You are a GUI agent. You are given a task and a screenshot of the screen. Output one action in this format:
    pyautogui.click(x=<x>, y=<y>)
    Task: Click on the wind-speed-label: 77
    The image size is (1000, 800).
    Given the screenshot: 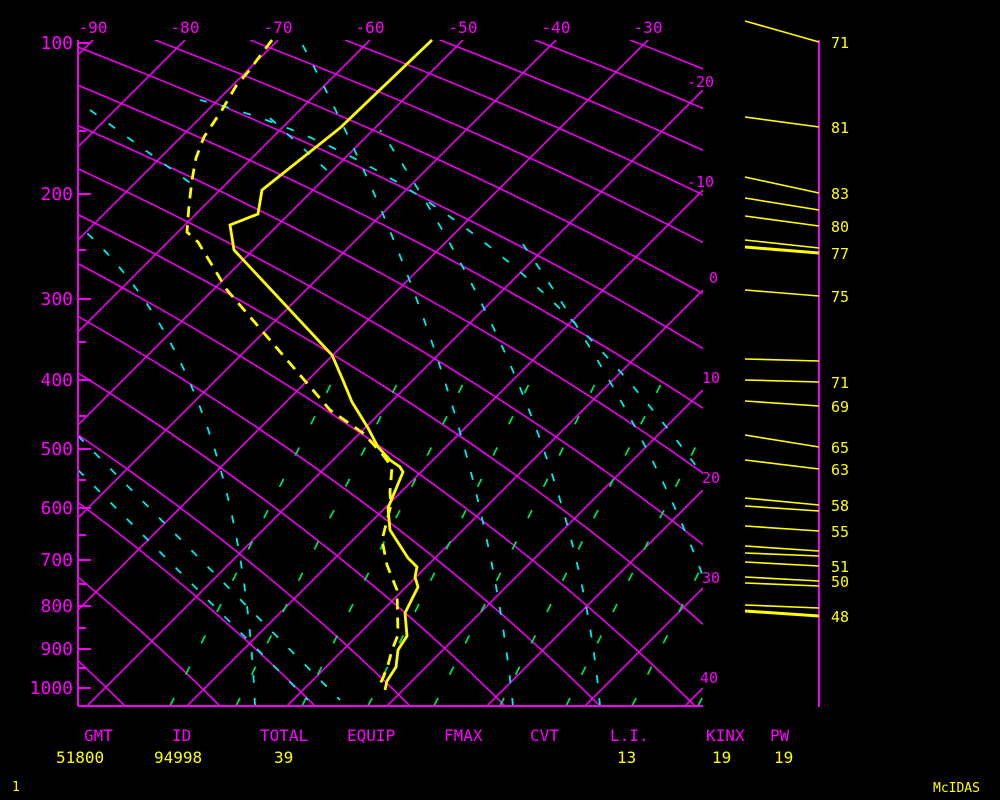 What is the action you would take?
    pyautogui.click(x=840, y=254)
    